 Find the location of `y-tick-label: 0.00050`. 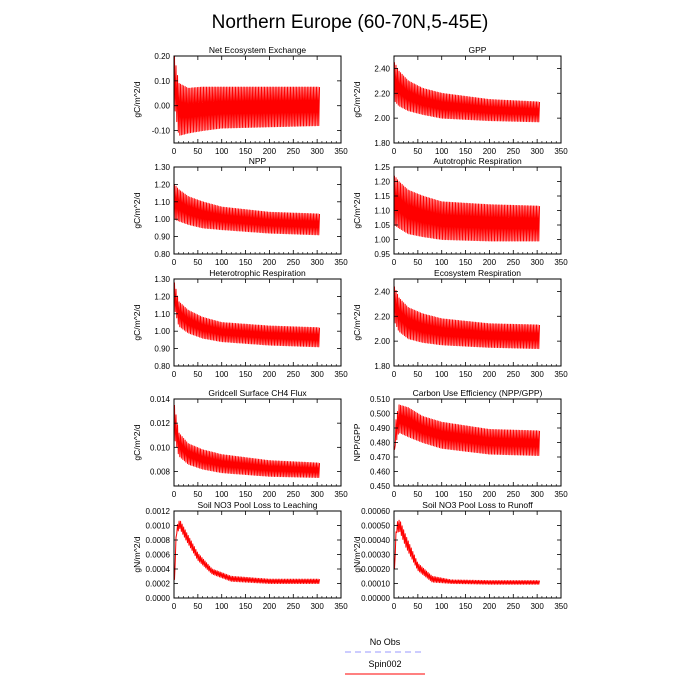

y-tick-label: 0.00050 is located at coordinates (375, 526).